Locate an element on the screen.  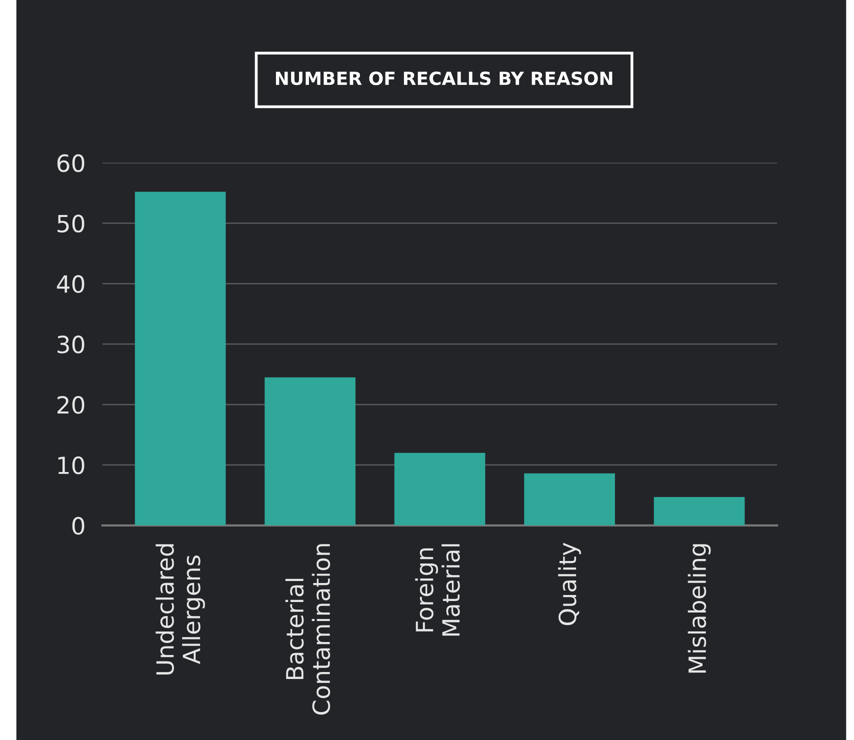
x-tick-label: Mislabeling is located at coordinates (699, 608).